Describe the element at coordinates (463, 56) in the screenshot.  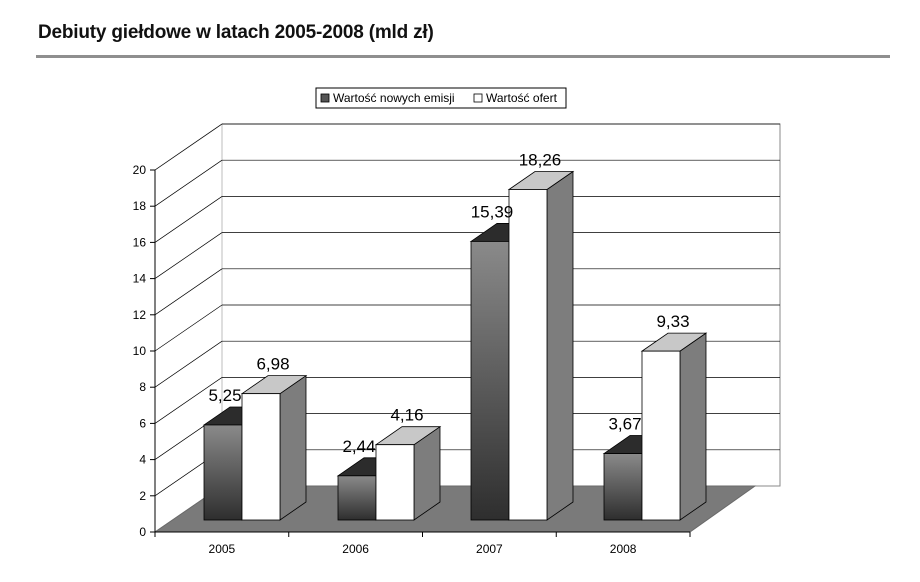
I see `title-divider` at that location.